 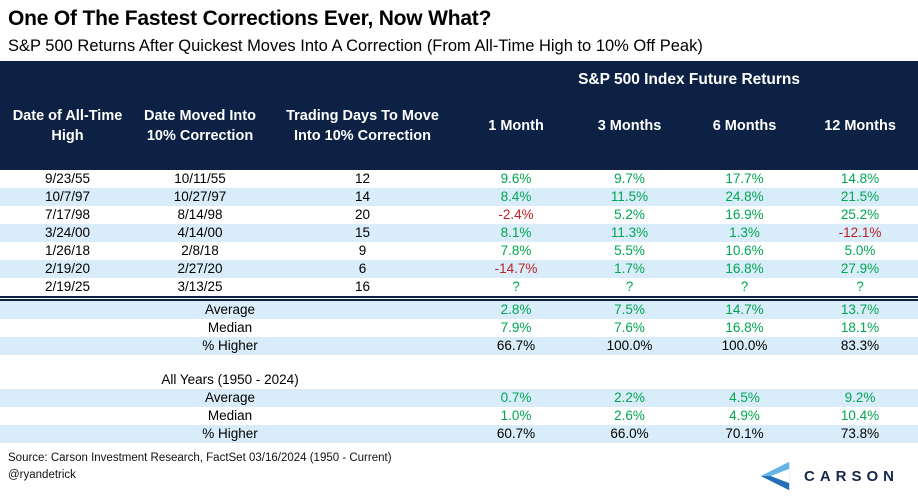 What do you see at coordinates (459, 307) in the screenshot?
I see `summary-row-average: Average 2.8% 7.5% 14.7% 13.7%` at bounding box center [459, 307].